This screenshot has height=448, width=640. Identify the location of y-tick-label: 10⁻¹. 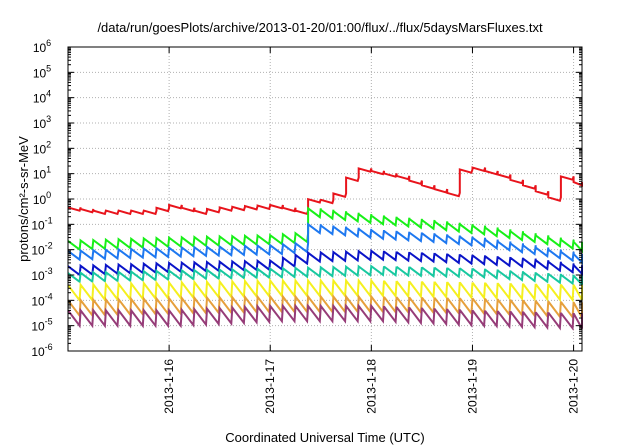
(41, 223).